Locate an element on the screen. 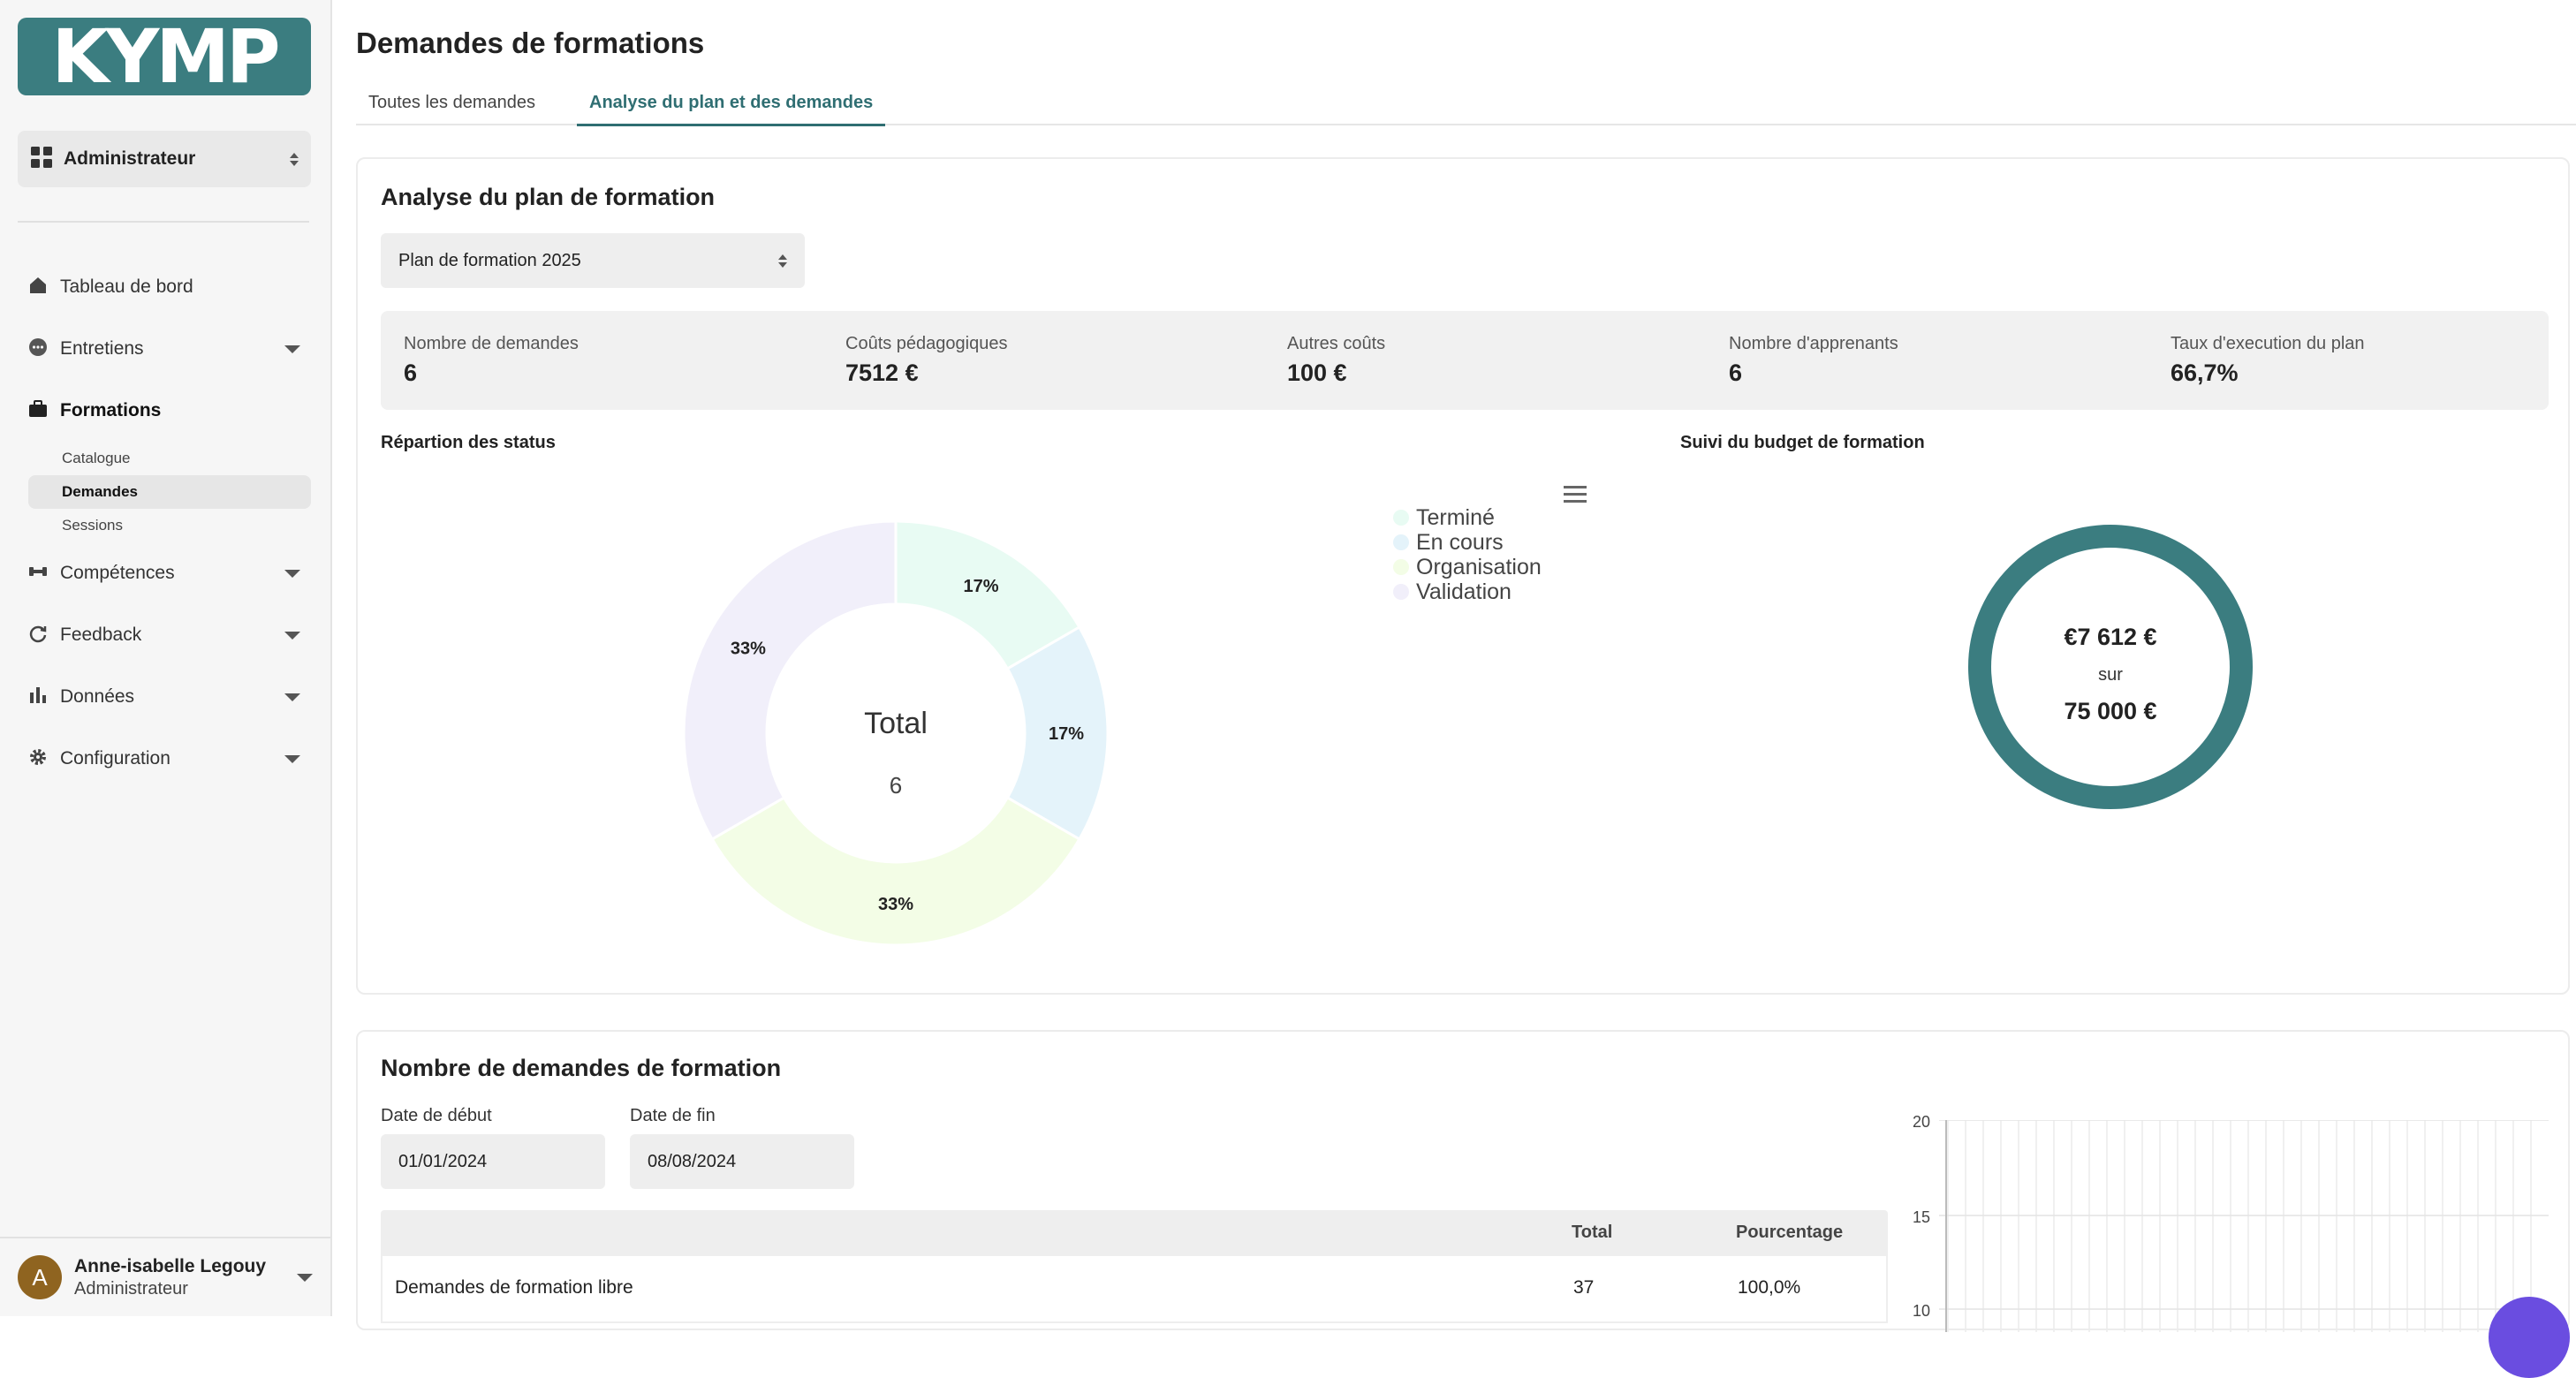 This screenshot has width=2576, height=1378. budget-ring: €7 612 € sur 75 000 € is located at coordinates (2111, 667).